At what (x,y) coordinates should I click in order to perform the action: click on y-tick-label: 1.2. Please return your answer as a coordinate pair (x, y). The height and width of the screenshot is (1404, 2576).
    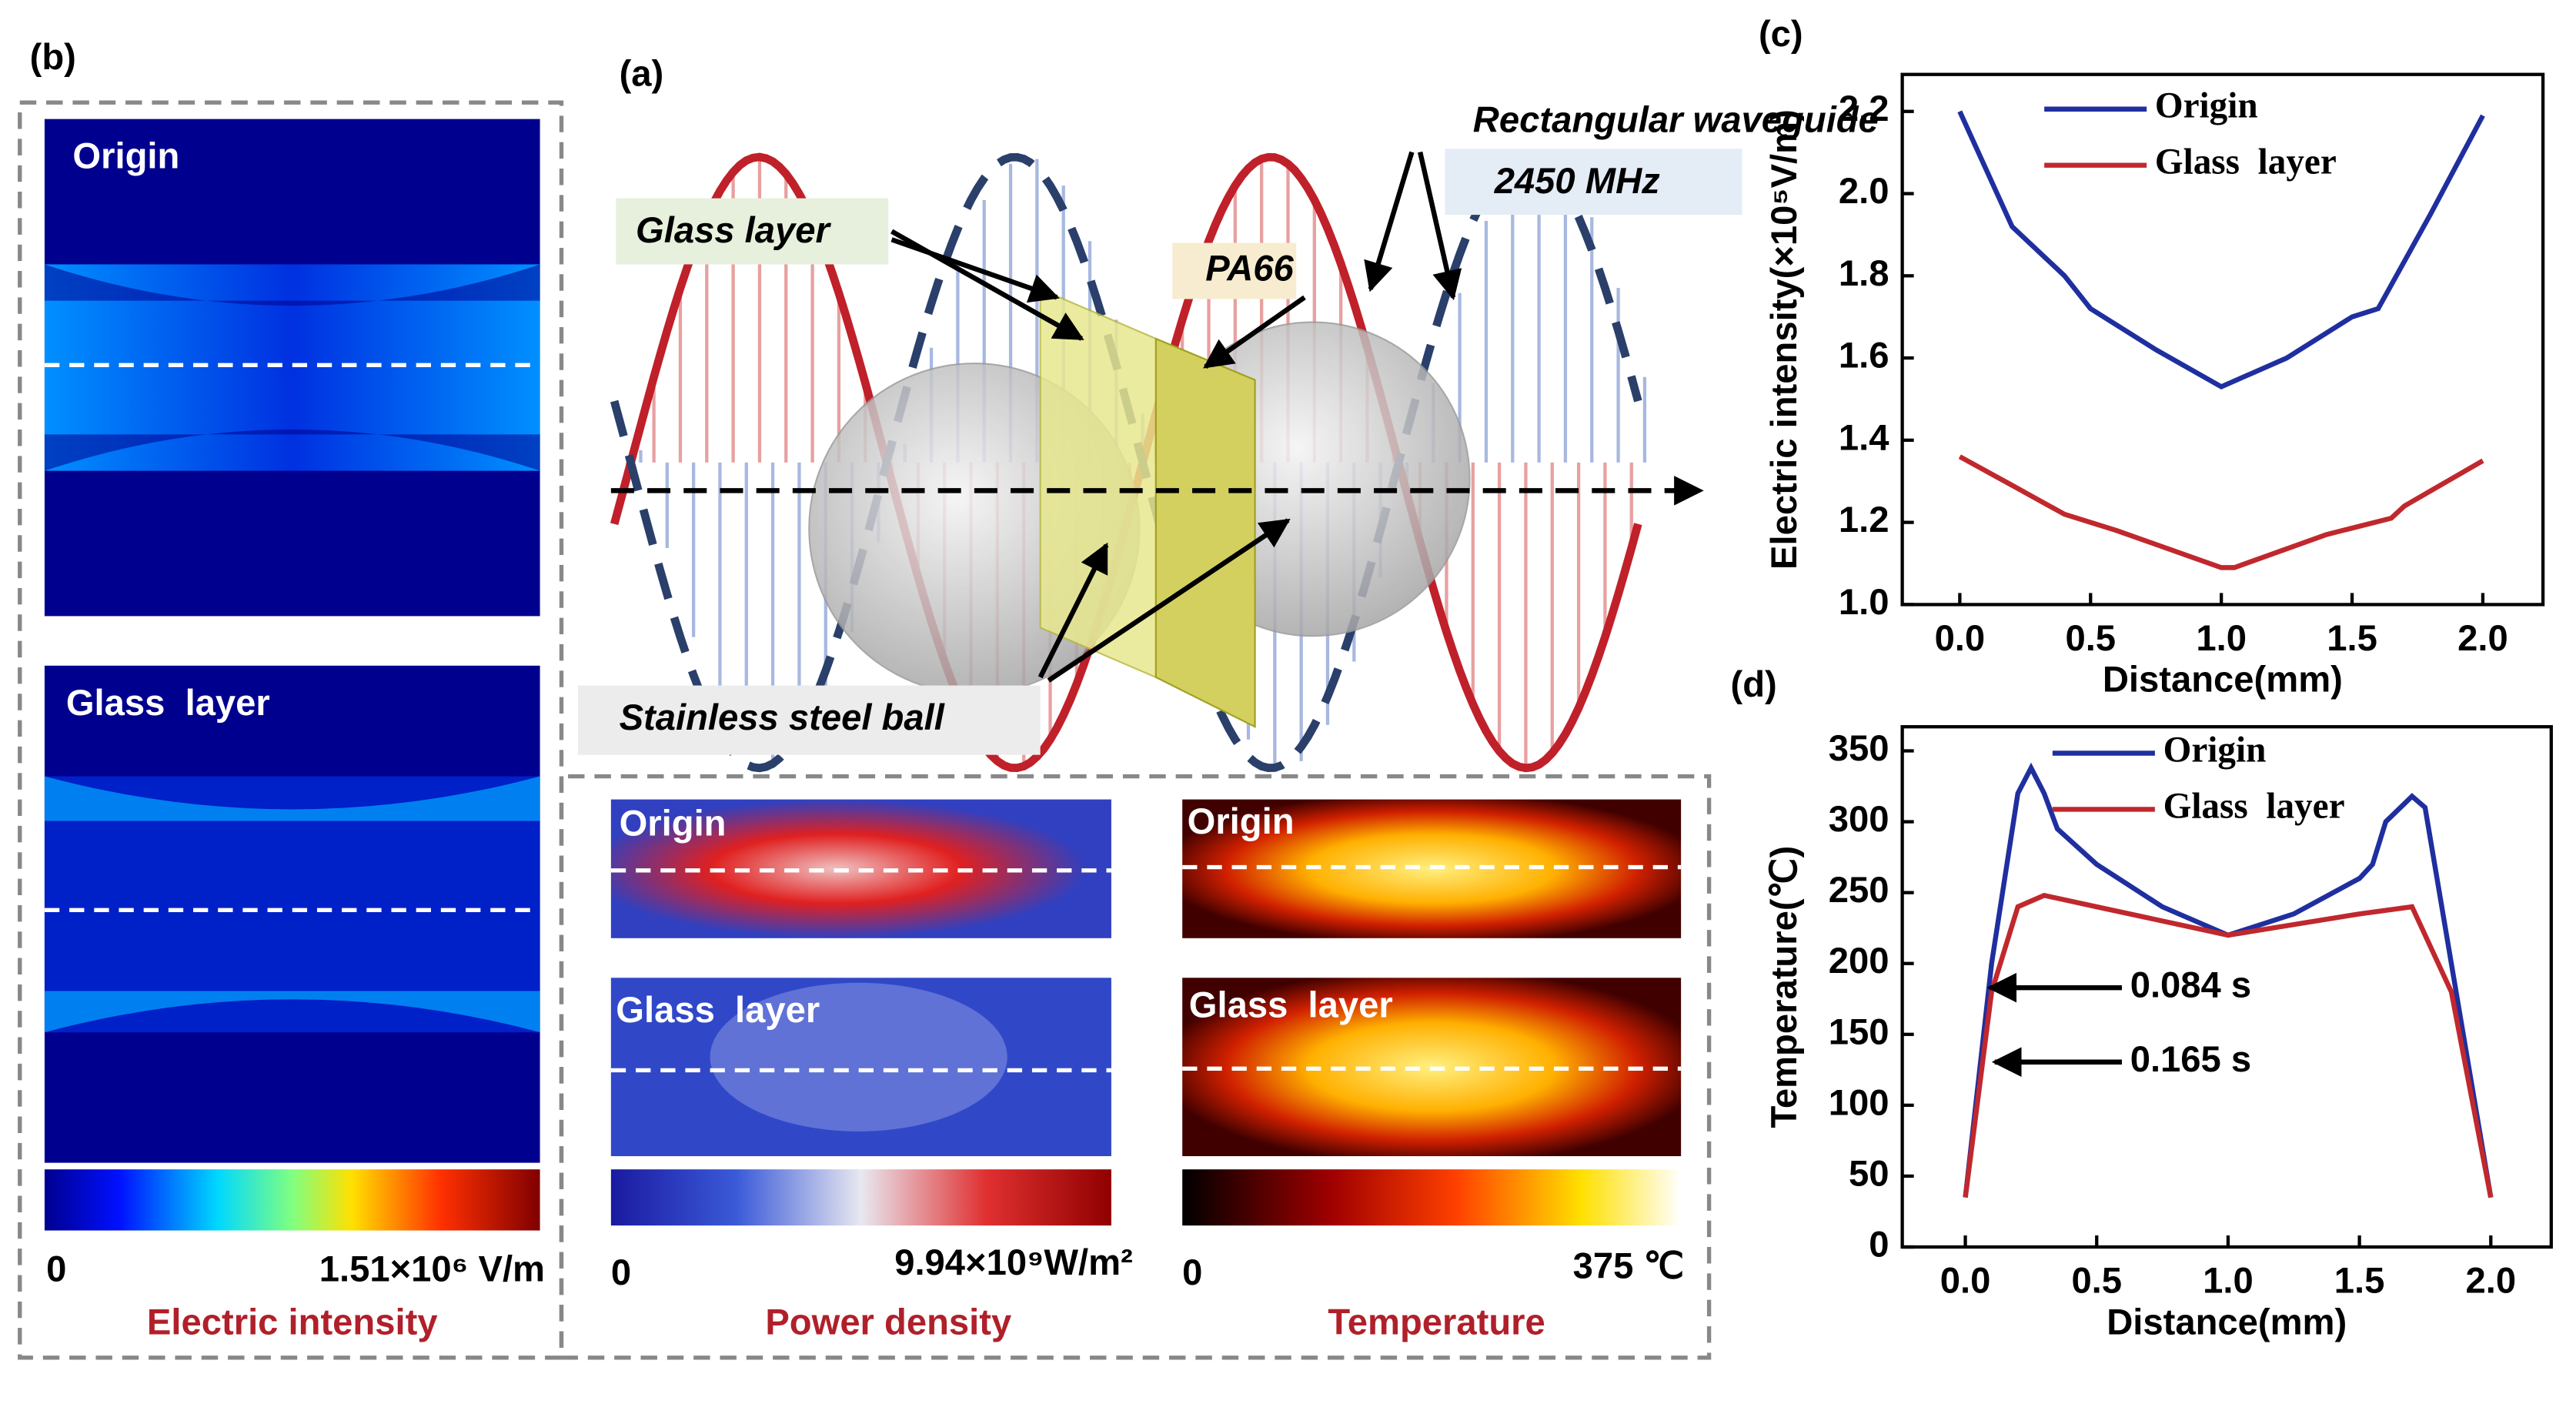
    Looking at the image, I should click on (1864, 520).